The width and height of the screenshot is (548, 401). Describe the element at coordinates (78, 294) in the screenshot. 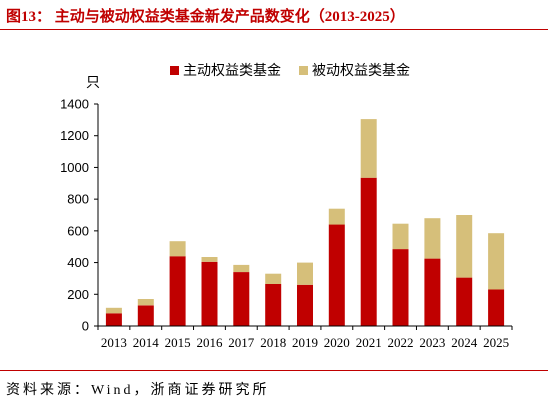

I see `y-tick-label-200: 200` at that location.